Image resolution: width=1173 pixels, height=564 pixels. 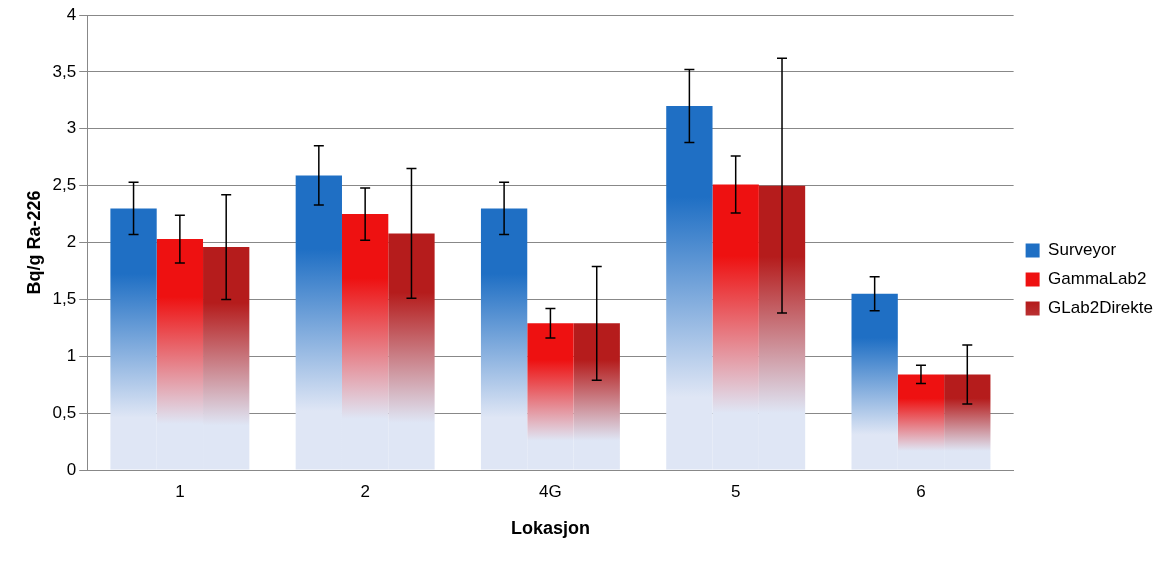 I want to click on y-tick-label: 1,5, so click(x=64, y=299).